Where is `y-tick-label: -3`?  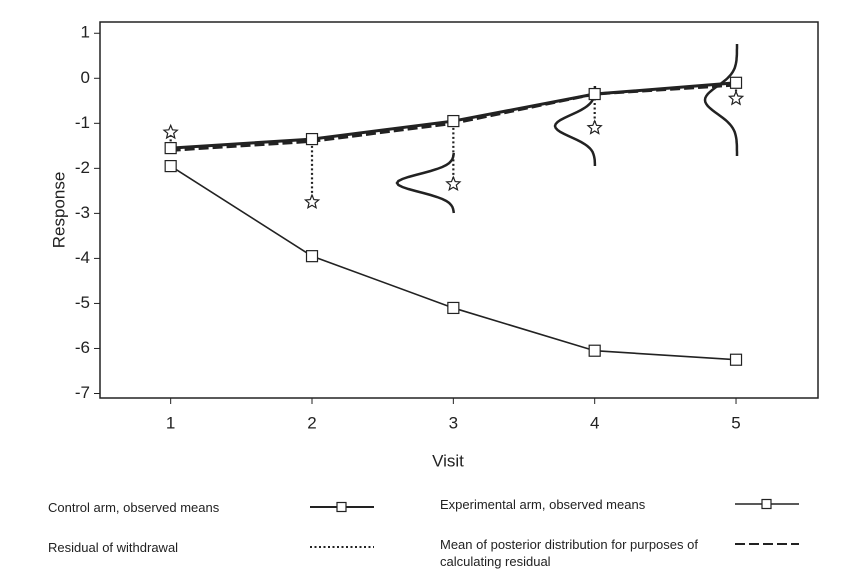
y-tick-label: -3 is located at coordinates (82, 212).